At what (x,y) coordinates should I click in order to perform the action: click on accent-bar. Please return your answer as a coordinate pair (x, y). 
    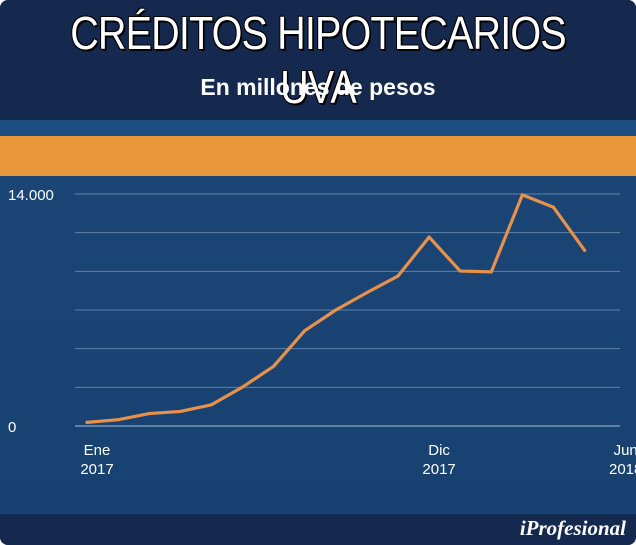
    Looking at the image, I should click on (318, 156).